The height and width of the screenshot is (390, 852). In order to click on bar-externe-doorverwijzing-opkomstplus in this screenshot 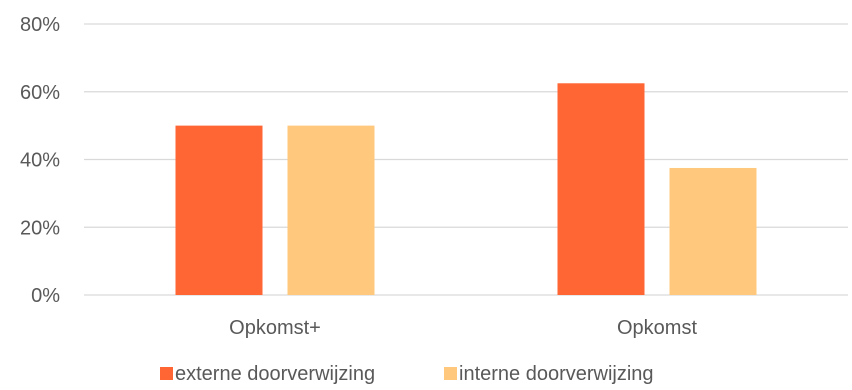, I will do `click(219, 210)`.